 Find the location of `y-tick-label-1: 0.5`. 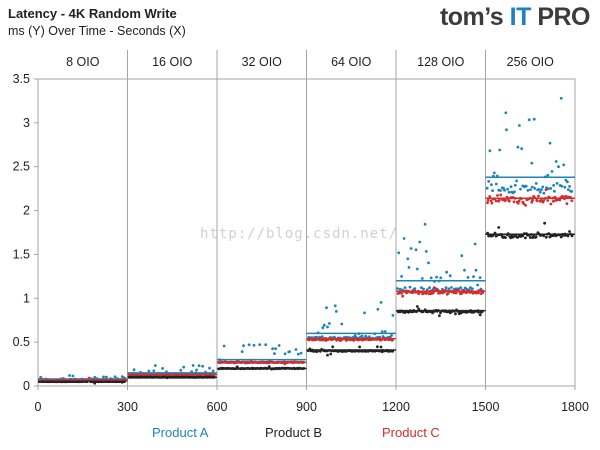

y-tick-label-1: 0.5 is located at coordinates (21, 342).